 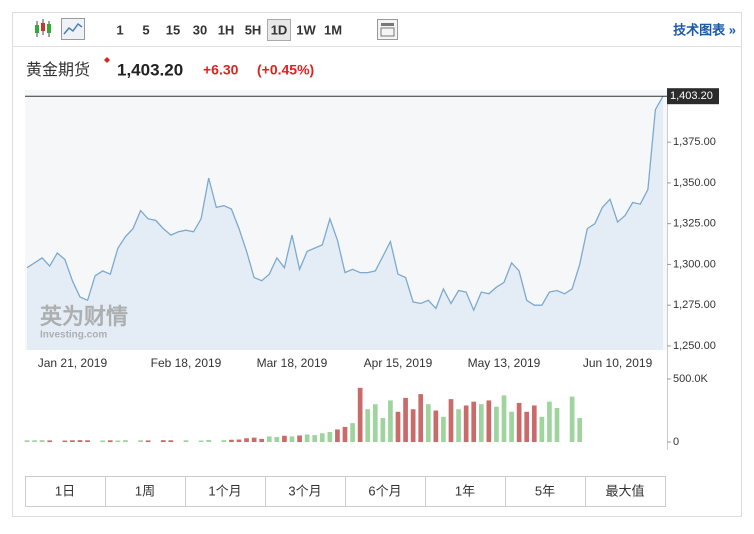 What do you see at coordinates (384, 490) in the screenshot?
I see `range-label: 6个月` at bounding box center [384, 490].